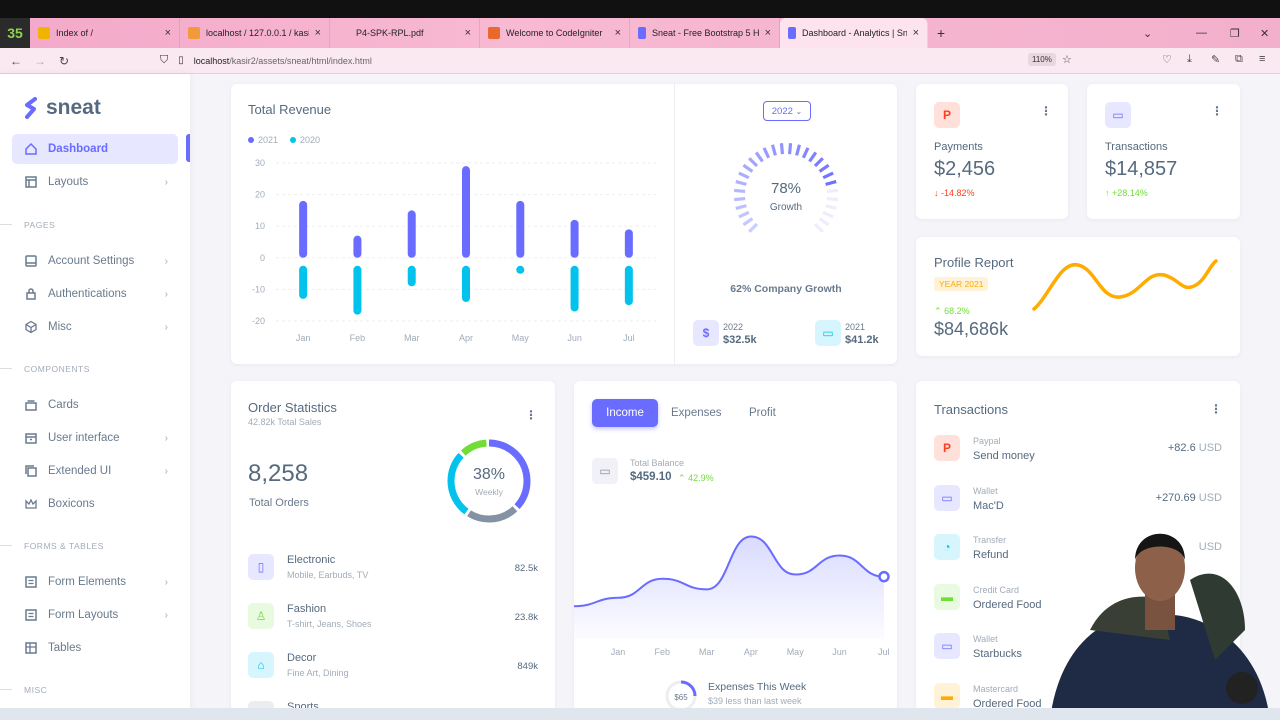 The image size is (1280, 720). Describe the element at coordinates (1265, 33) in the screenshot. I see `close-window-icon: ✕` at that location.